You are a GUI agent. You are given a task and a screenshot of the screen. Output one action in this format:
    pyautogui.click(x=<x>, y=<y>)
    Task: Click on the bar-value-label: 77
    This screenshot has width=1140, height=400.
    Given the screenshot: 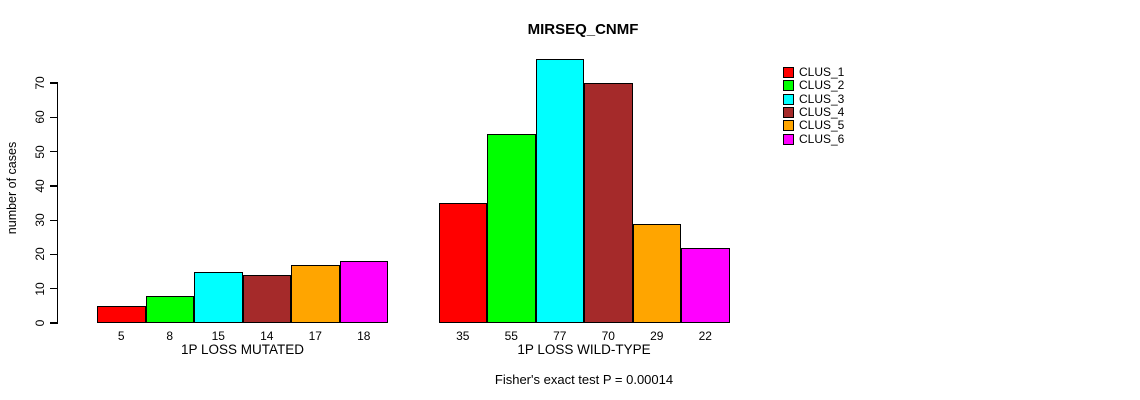 What is the action you would take?
    pyautogui.click(x=560, y=336)
    